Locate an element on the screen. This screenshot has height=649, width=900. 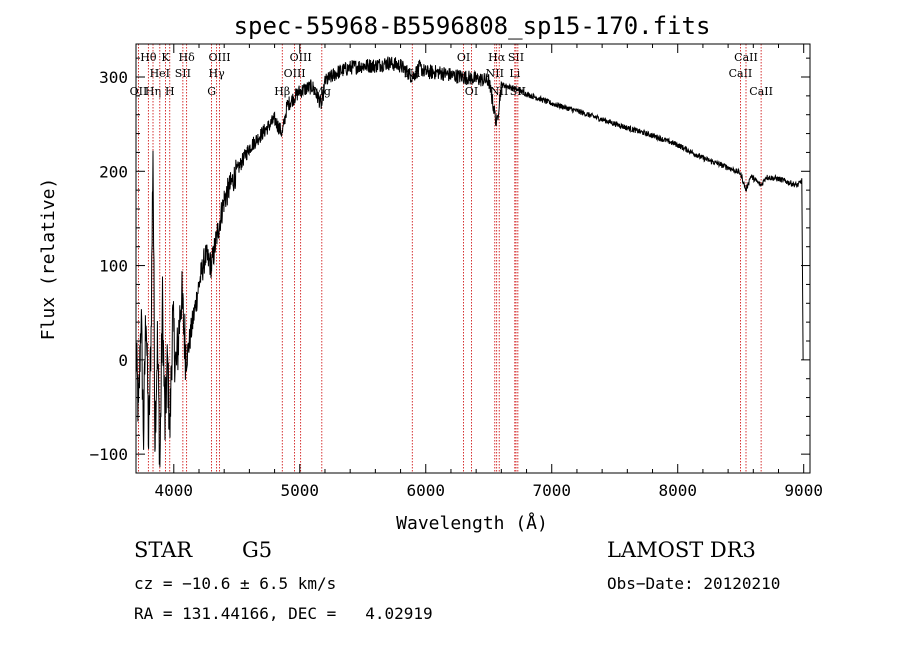
marker-label-4: K is located at coordinates (165, 57).